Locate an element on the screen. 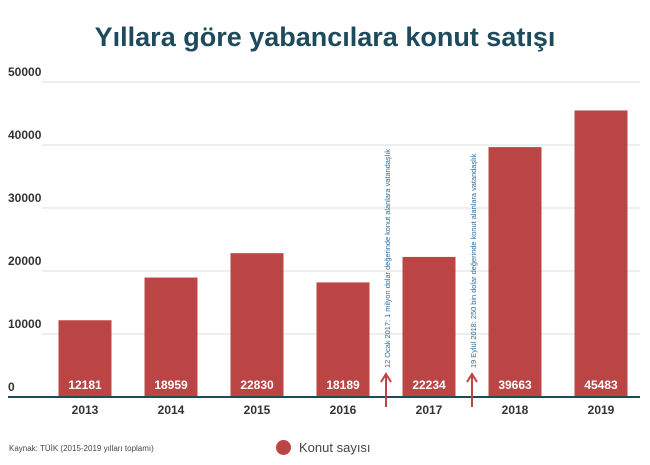  y-tick-label: 0 is located at coordinates (11, 387).